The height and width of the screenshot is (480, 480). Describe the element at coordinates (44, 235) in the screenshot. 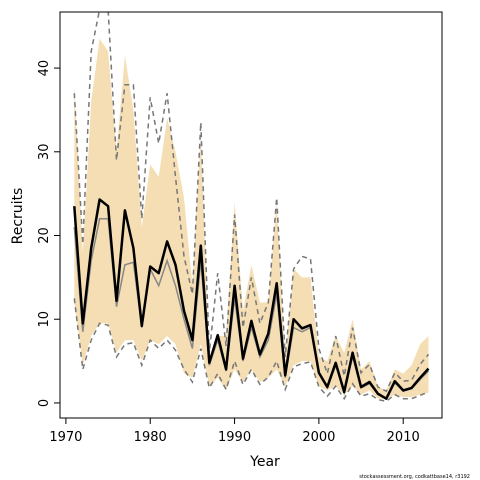

I see `y-tick-label: 20` at that location.